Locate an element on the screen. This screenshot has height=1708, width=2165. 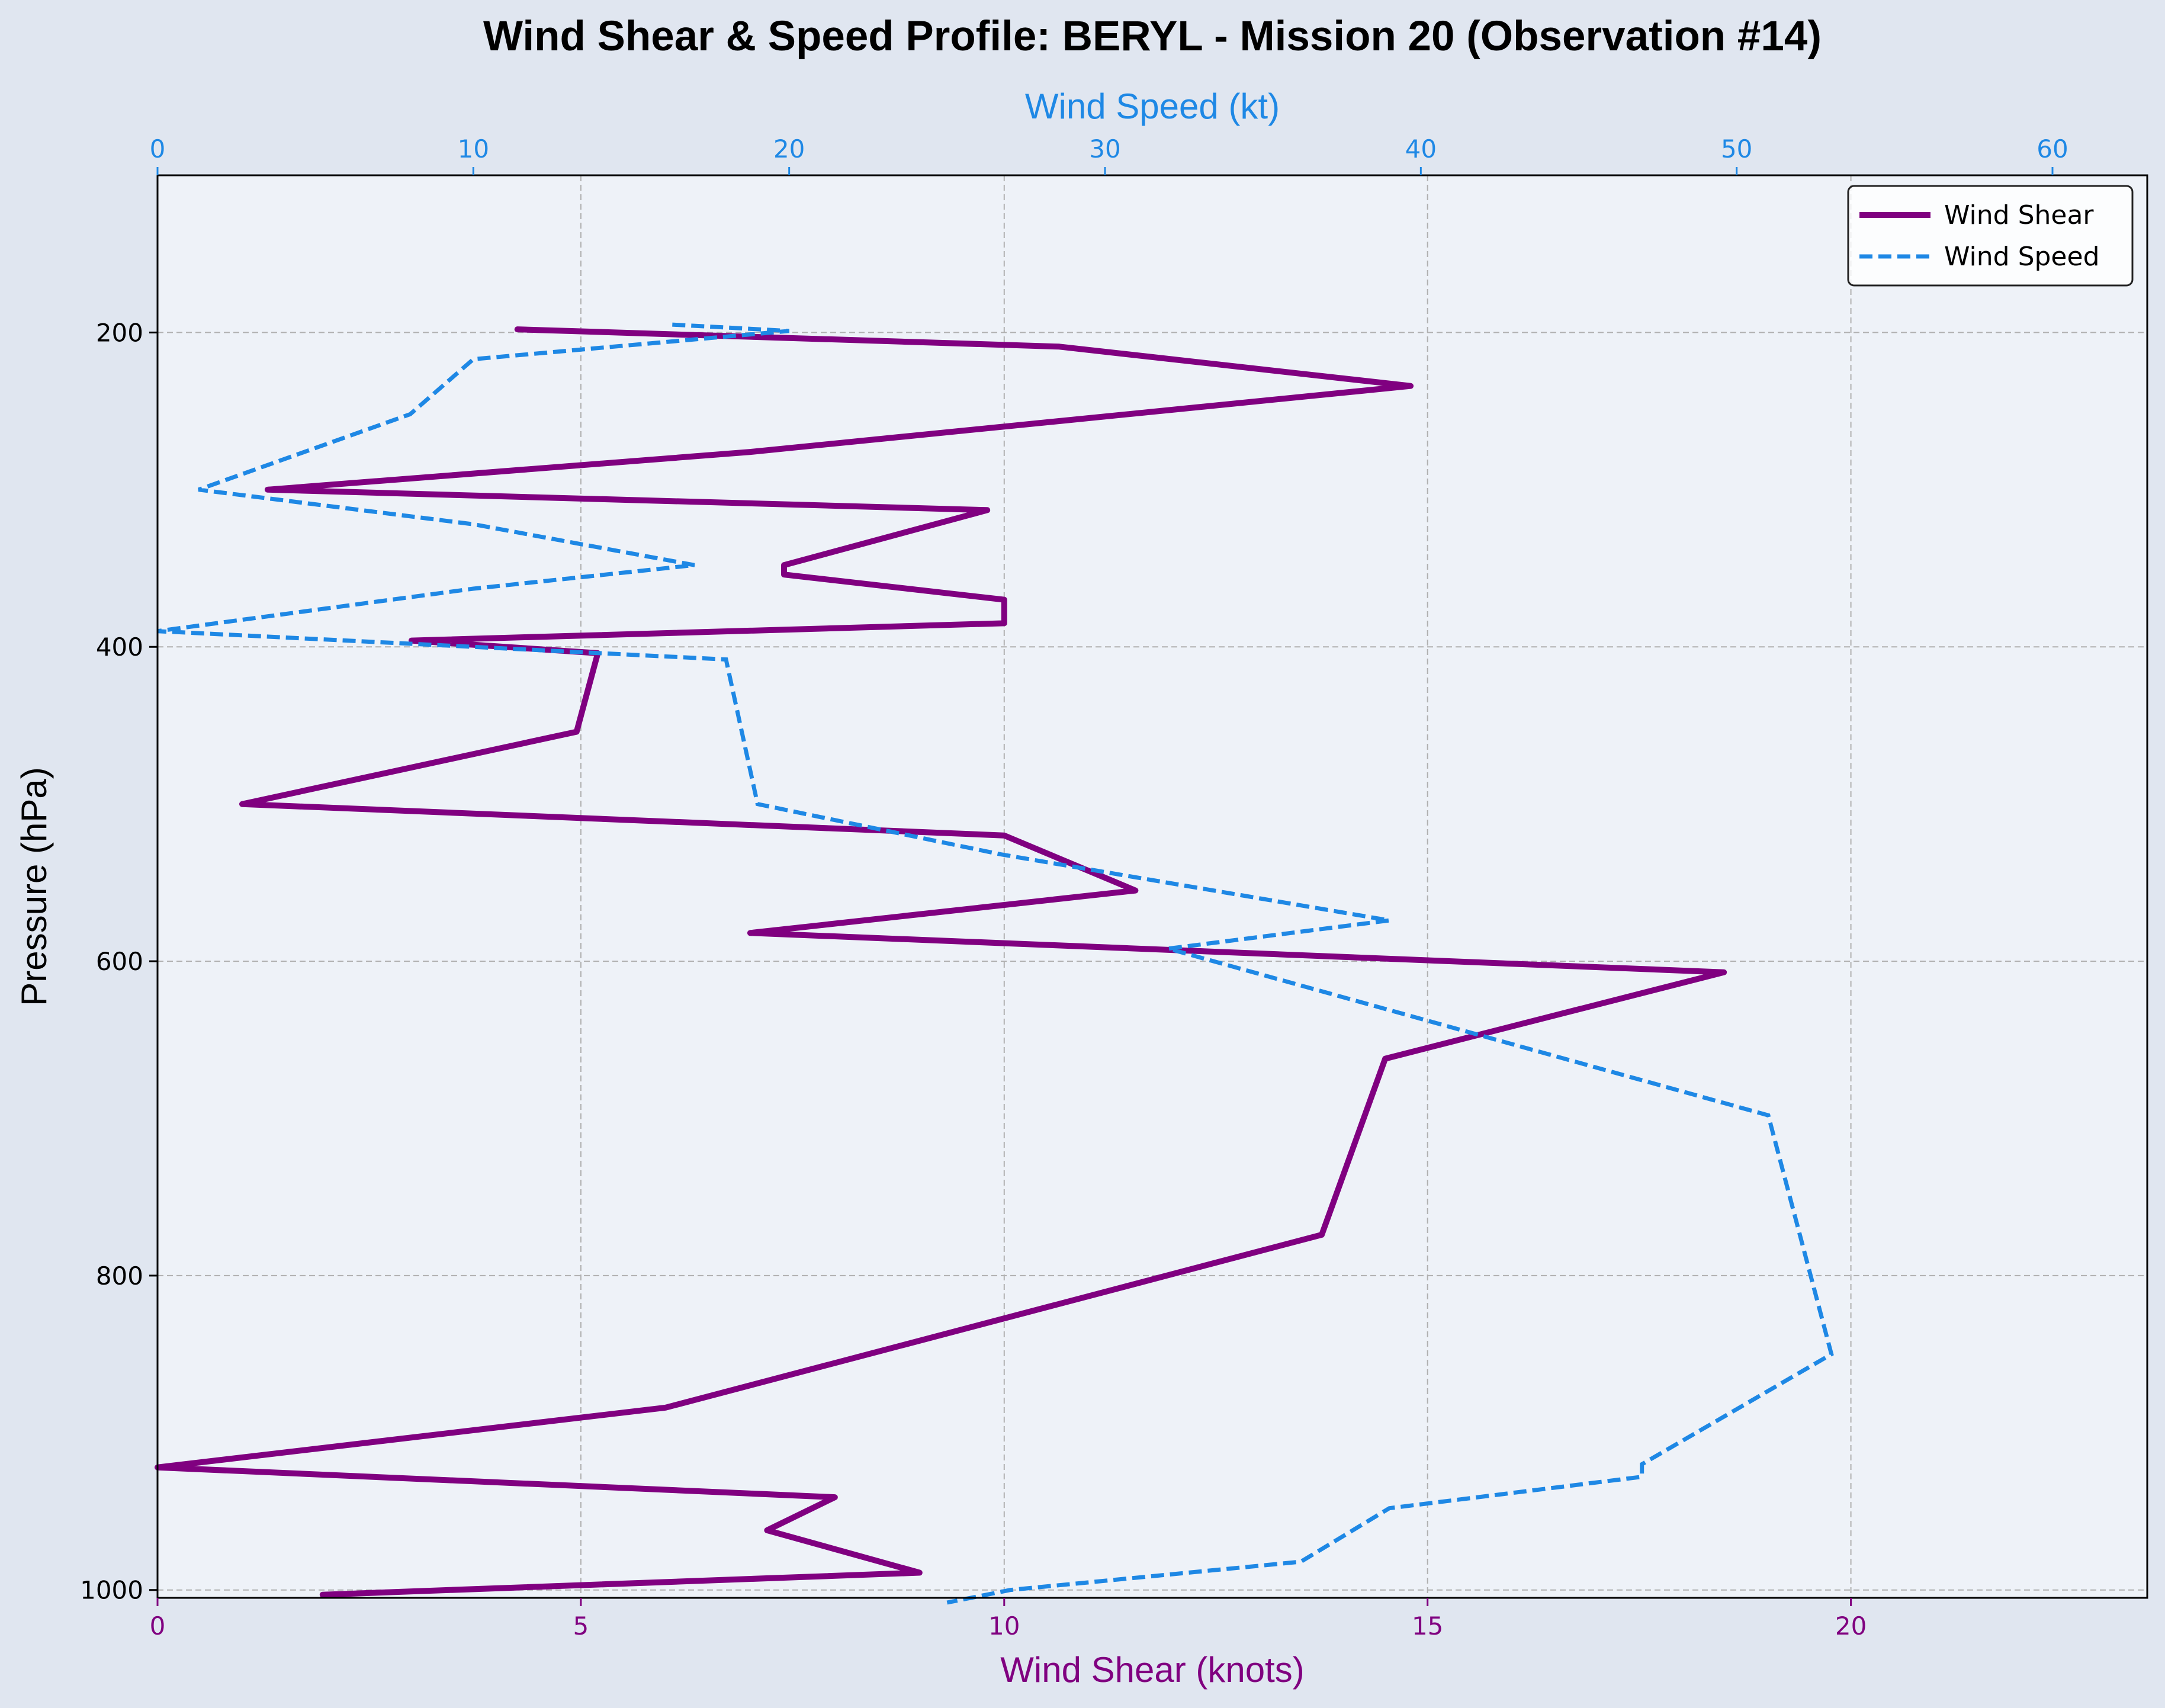
y-tick-label-400: 400 is located at coordinates (120, 647).